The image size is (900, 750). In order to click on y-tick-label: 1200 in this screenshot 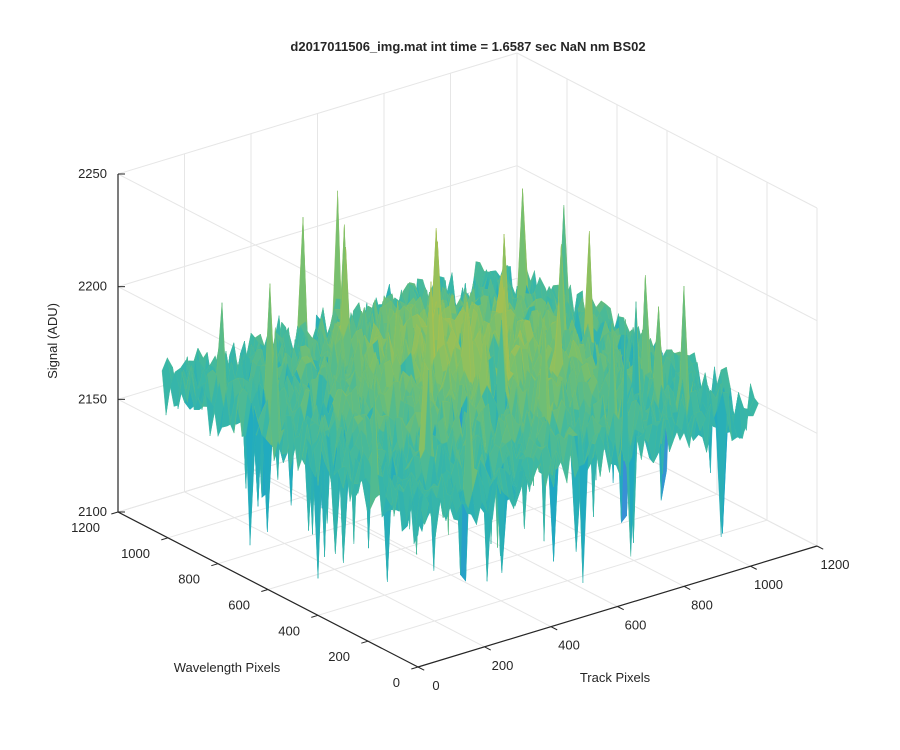, I will do `click(85, 527)`.